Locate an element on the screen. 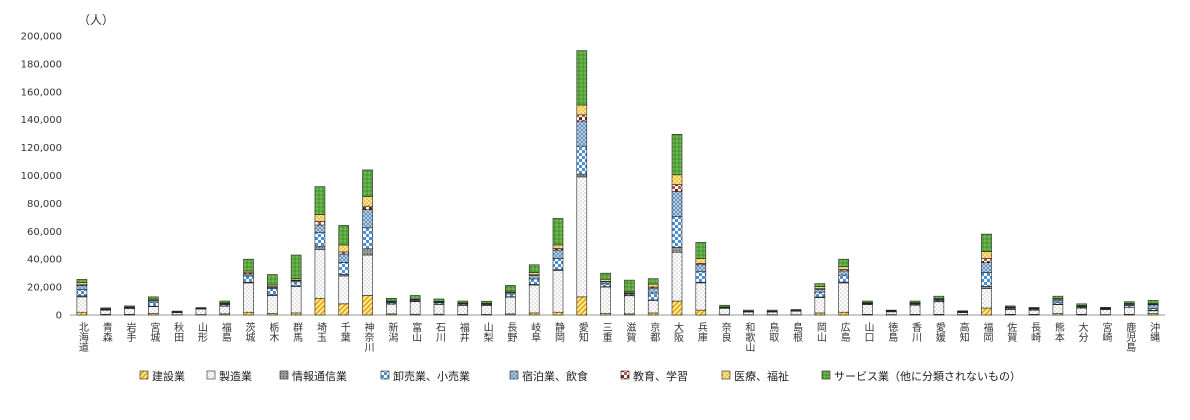  legend-label: 教育、学習 is located at coordinates (660, 376).